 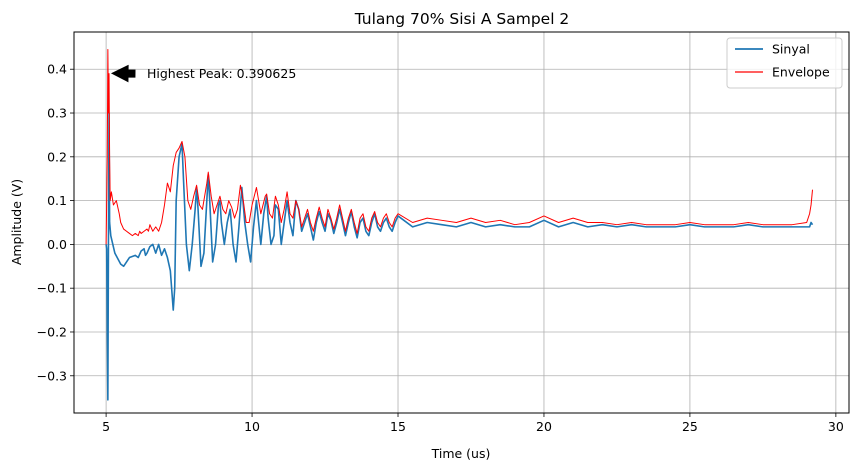 What do you see at coordinates (57, 156) in the screenshot?
I see `y-tick-label: 0.2` at bounding box center [57, 156].